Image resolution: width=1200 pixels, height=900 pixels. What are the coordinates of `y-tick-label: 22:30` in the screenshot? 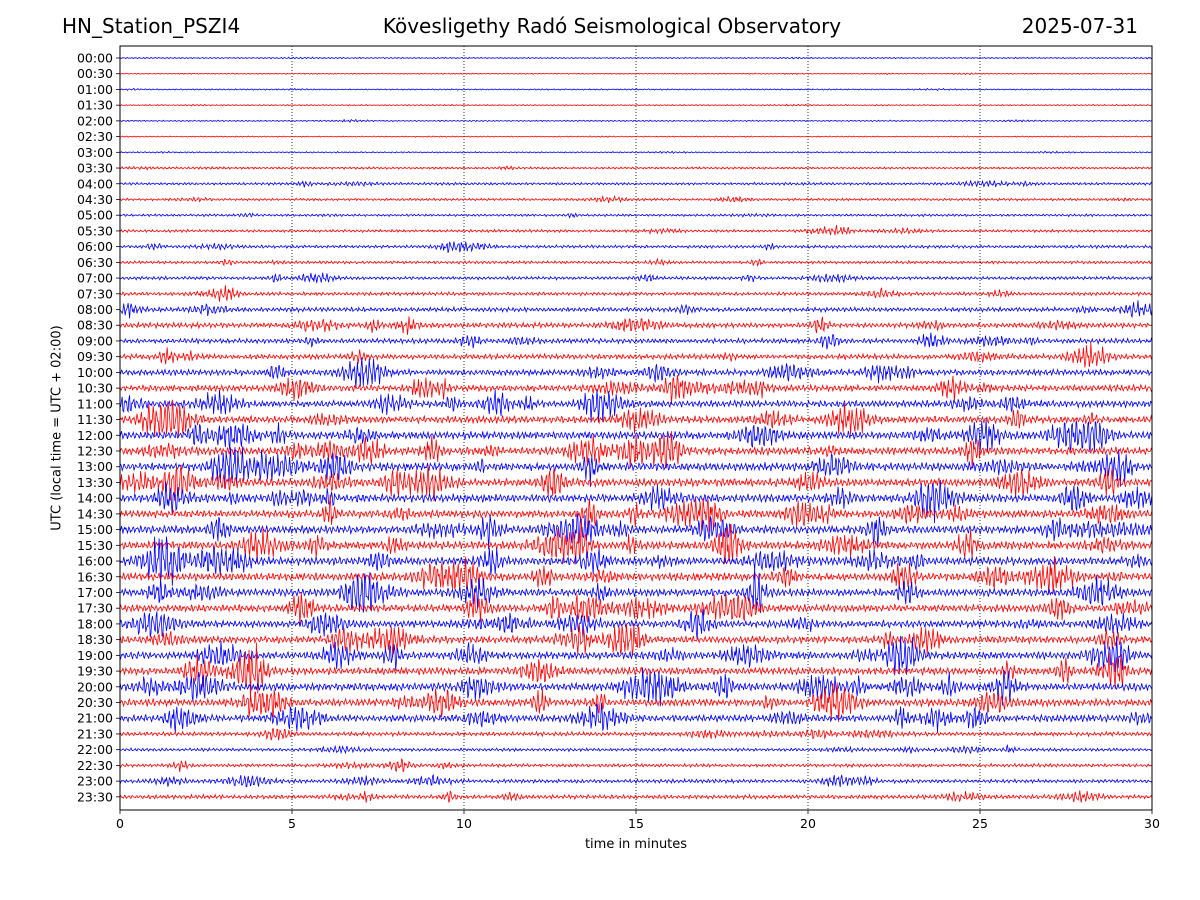 It's located at (95, 765).